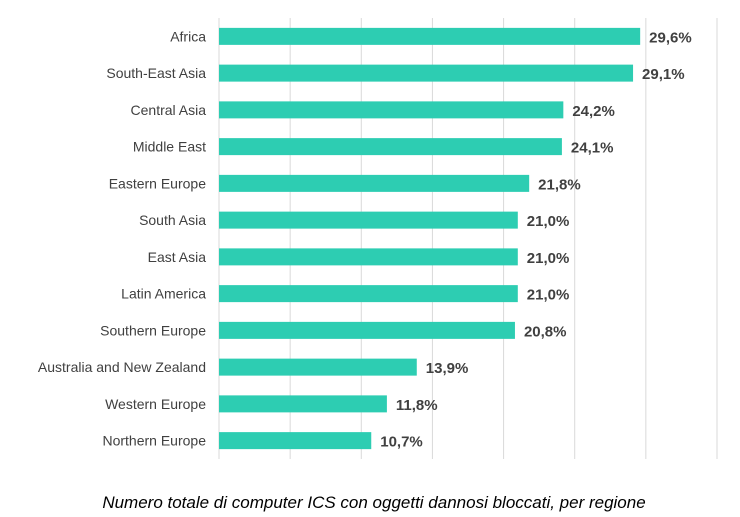  What do you see at coordinates (592, 148) in the screenshot?
I see `data-label: 24,1%` at bounding box center [592, 148].